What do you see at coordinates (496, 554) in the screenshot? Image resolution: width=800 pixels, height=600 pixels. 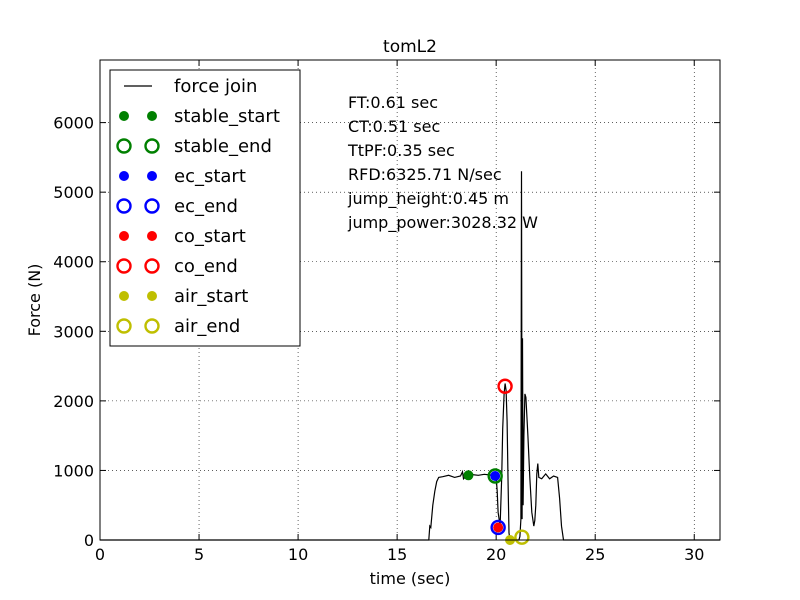 I see `x-tick-label: 20` at bounding box center [496, 554].